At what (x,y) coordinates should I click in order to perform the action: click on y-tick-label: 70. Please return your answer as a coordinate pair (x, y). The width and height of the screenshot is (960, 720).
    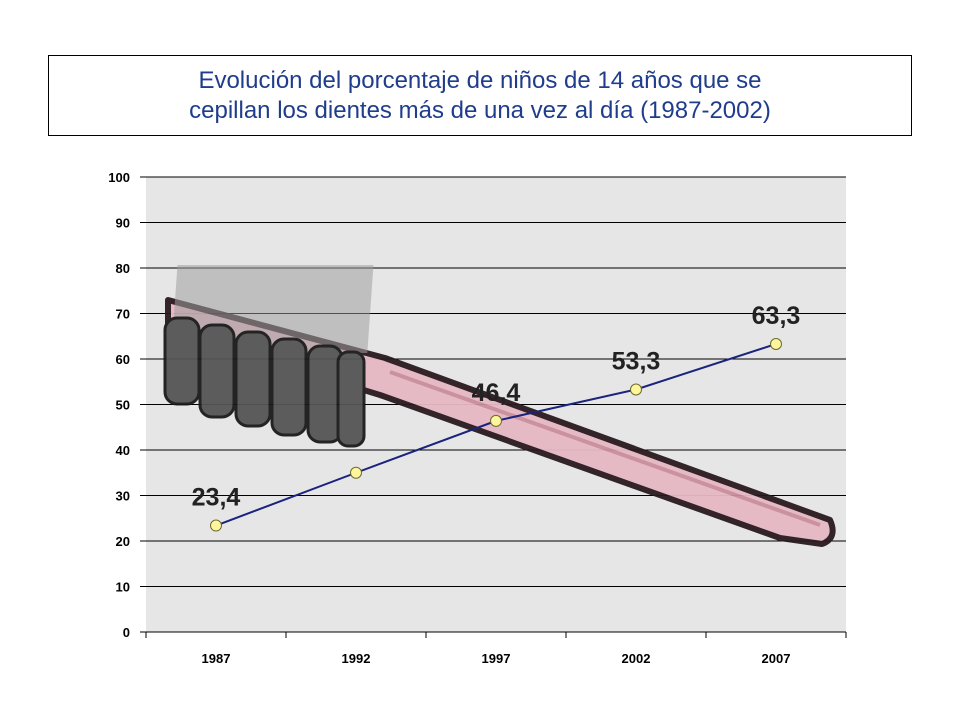
    Looking at the image, I should click on (123, 314).